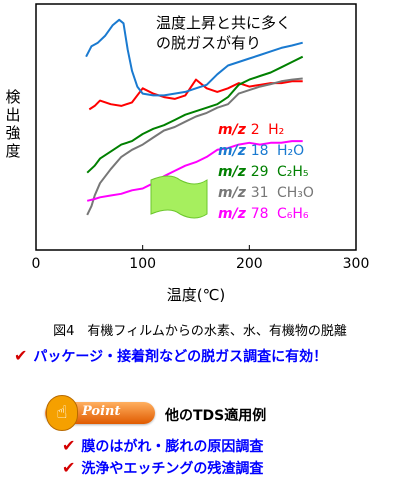 The width and height of the screenshot is (400, 504). What do you see at coordinates (101, 411) in the screenshot?
I see `point-badge-label: Point` at bounding box center [101, 411].